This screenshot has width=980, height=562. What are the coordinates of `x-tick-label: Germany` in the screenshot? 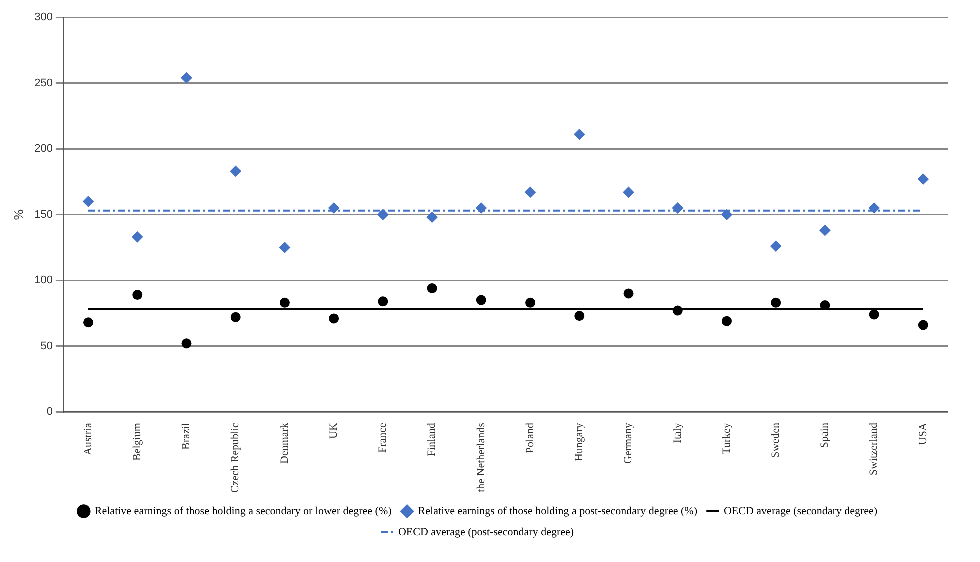 It's located at (628, 443).